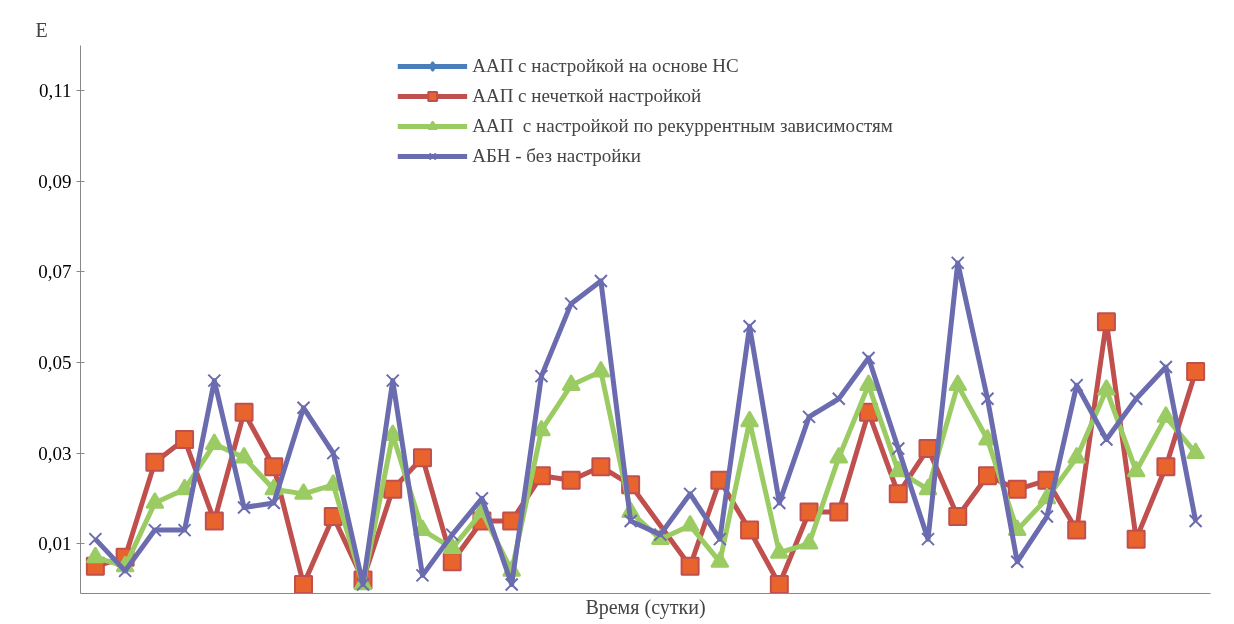 This screenshot has height=624, width=1234. Describe the element at coordinates (55, 91) in the screenshot. I see `y-tick-label: 0,11` at that location.